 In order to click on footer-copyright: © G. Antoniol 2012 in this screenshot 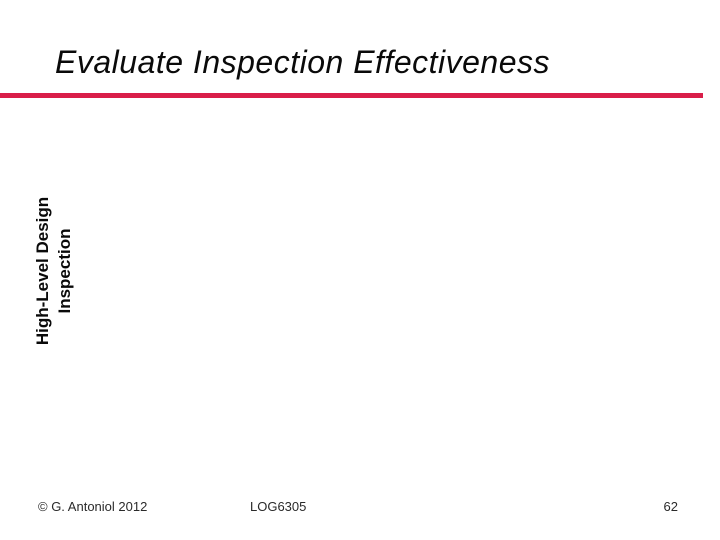, I will do `click(93, 506)`.